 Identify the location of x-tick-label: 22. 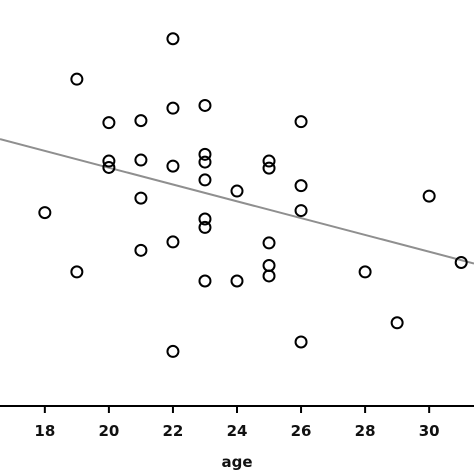
(173, 431).